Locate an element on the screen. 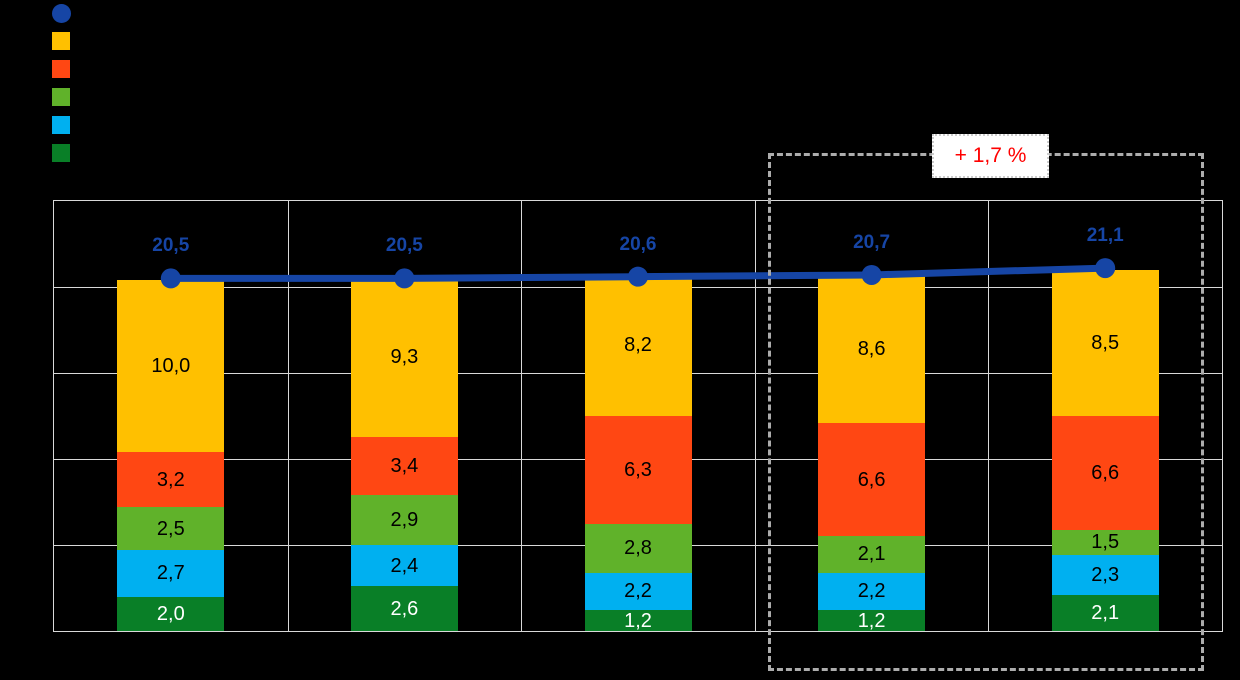 The height and width of the screenshot is (680, 1240). bar-segment-label: 3,4 is located at coordinates (404, 465).